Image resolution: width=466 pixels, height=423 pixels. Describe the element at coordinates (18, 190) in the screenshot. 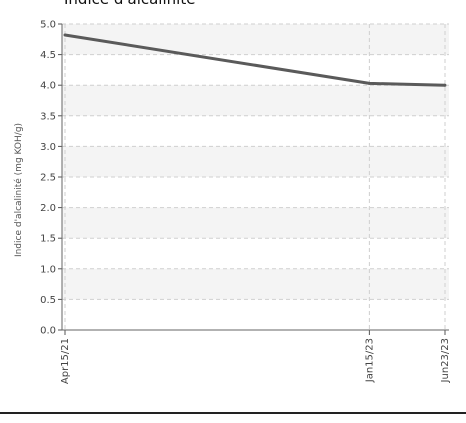

I see `y-axis-label: Indice d'alcalinité (mg KOH/g)` at that location.